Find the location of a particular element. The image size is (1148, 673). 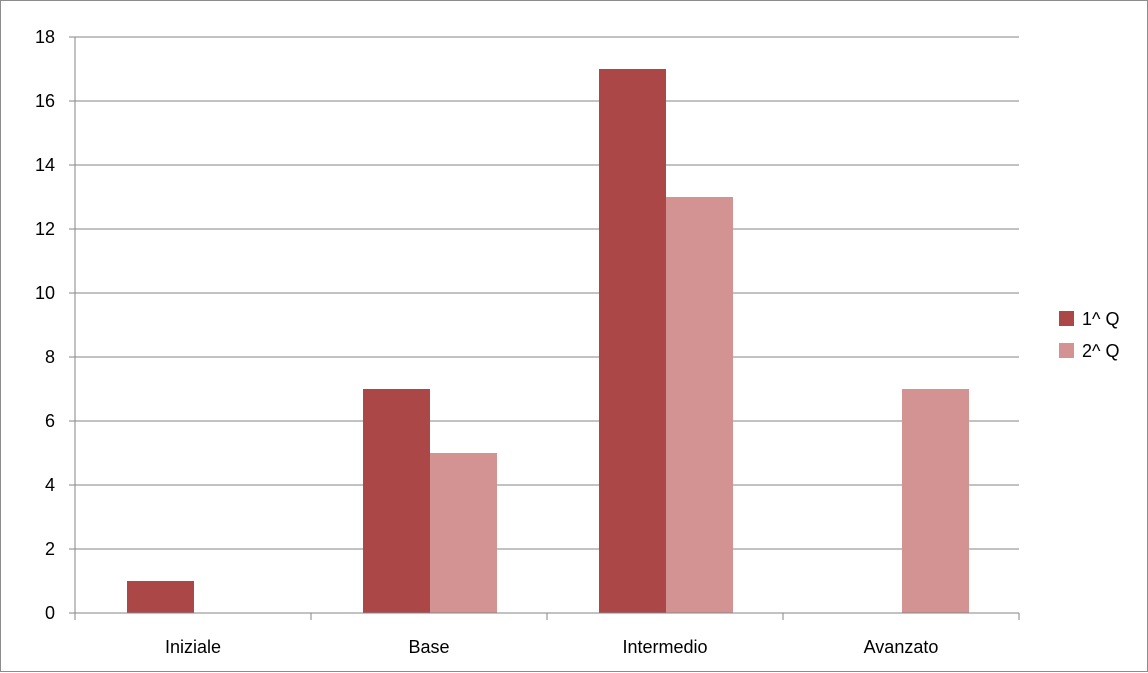

bar-series-2-intermedio is located at coordinates (699, 405).